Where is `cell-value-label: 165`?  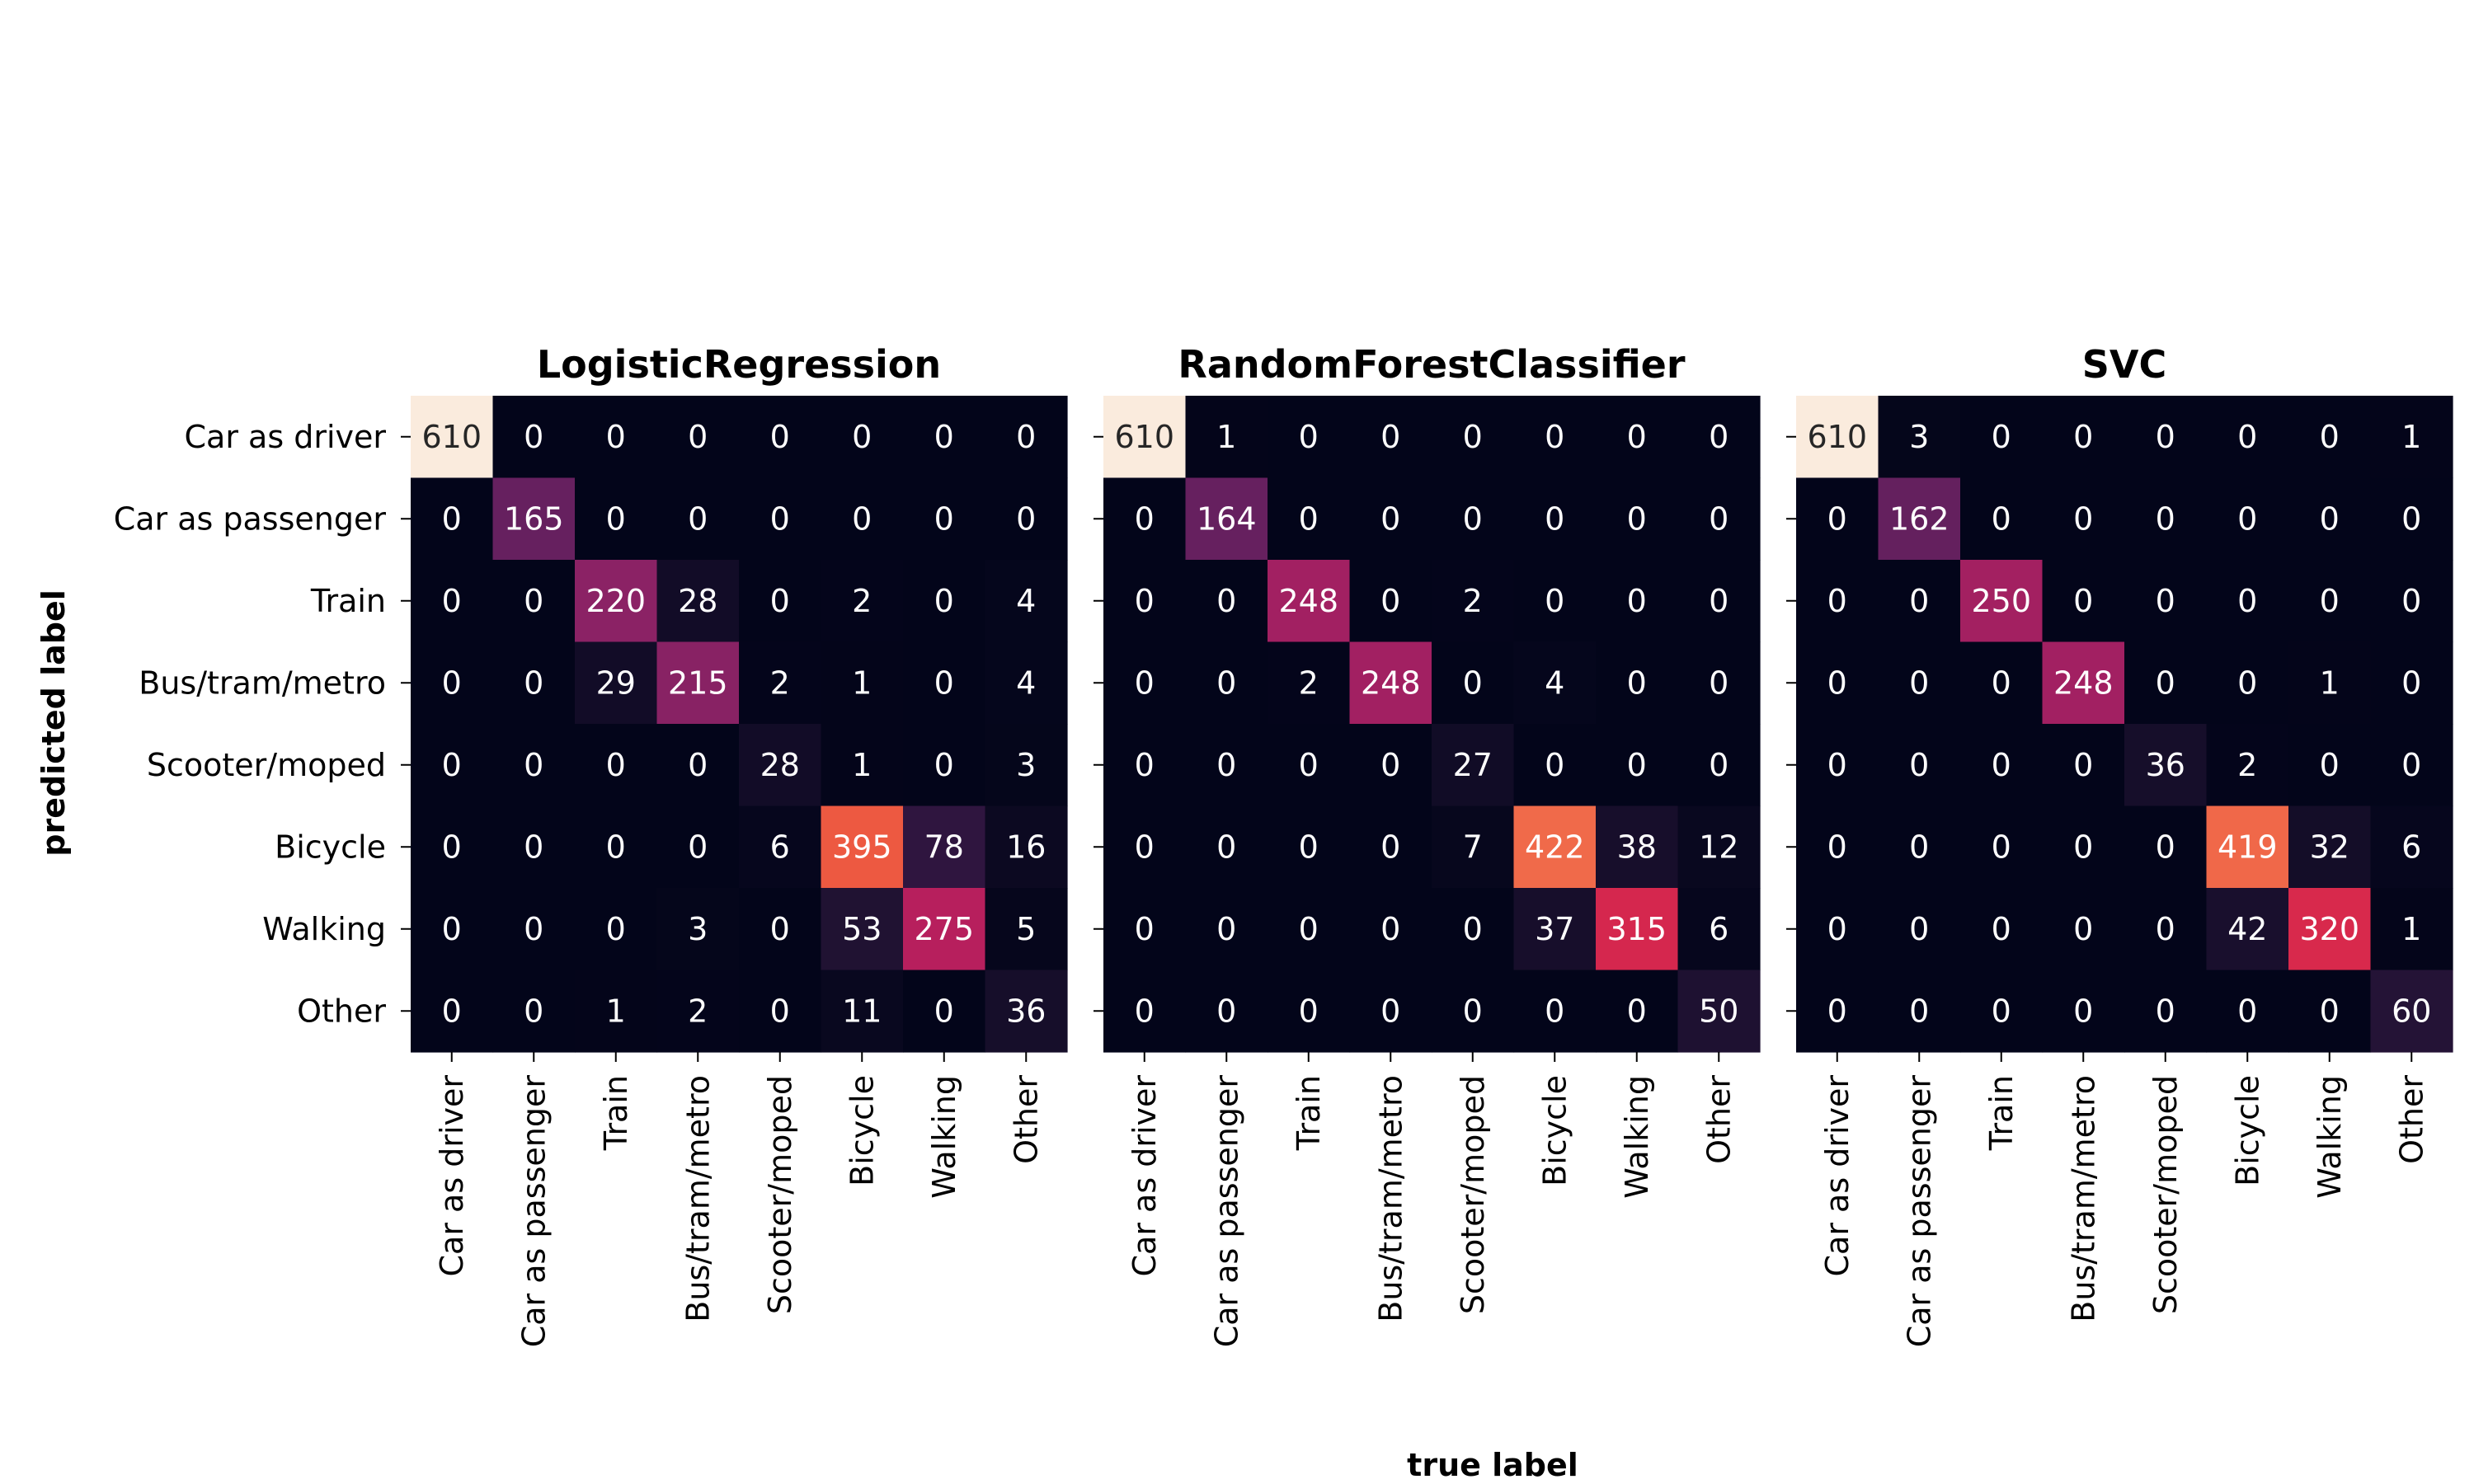 cell-value-label: 165 is located at coordinates (534, 518).